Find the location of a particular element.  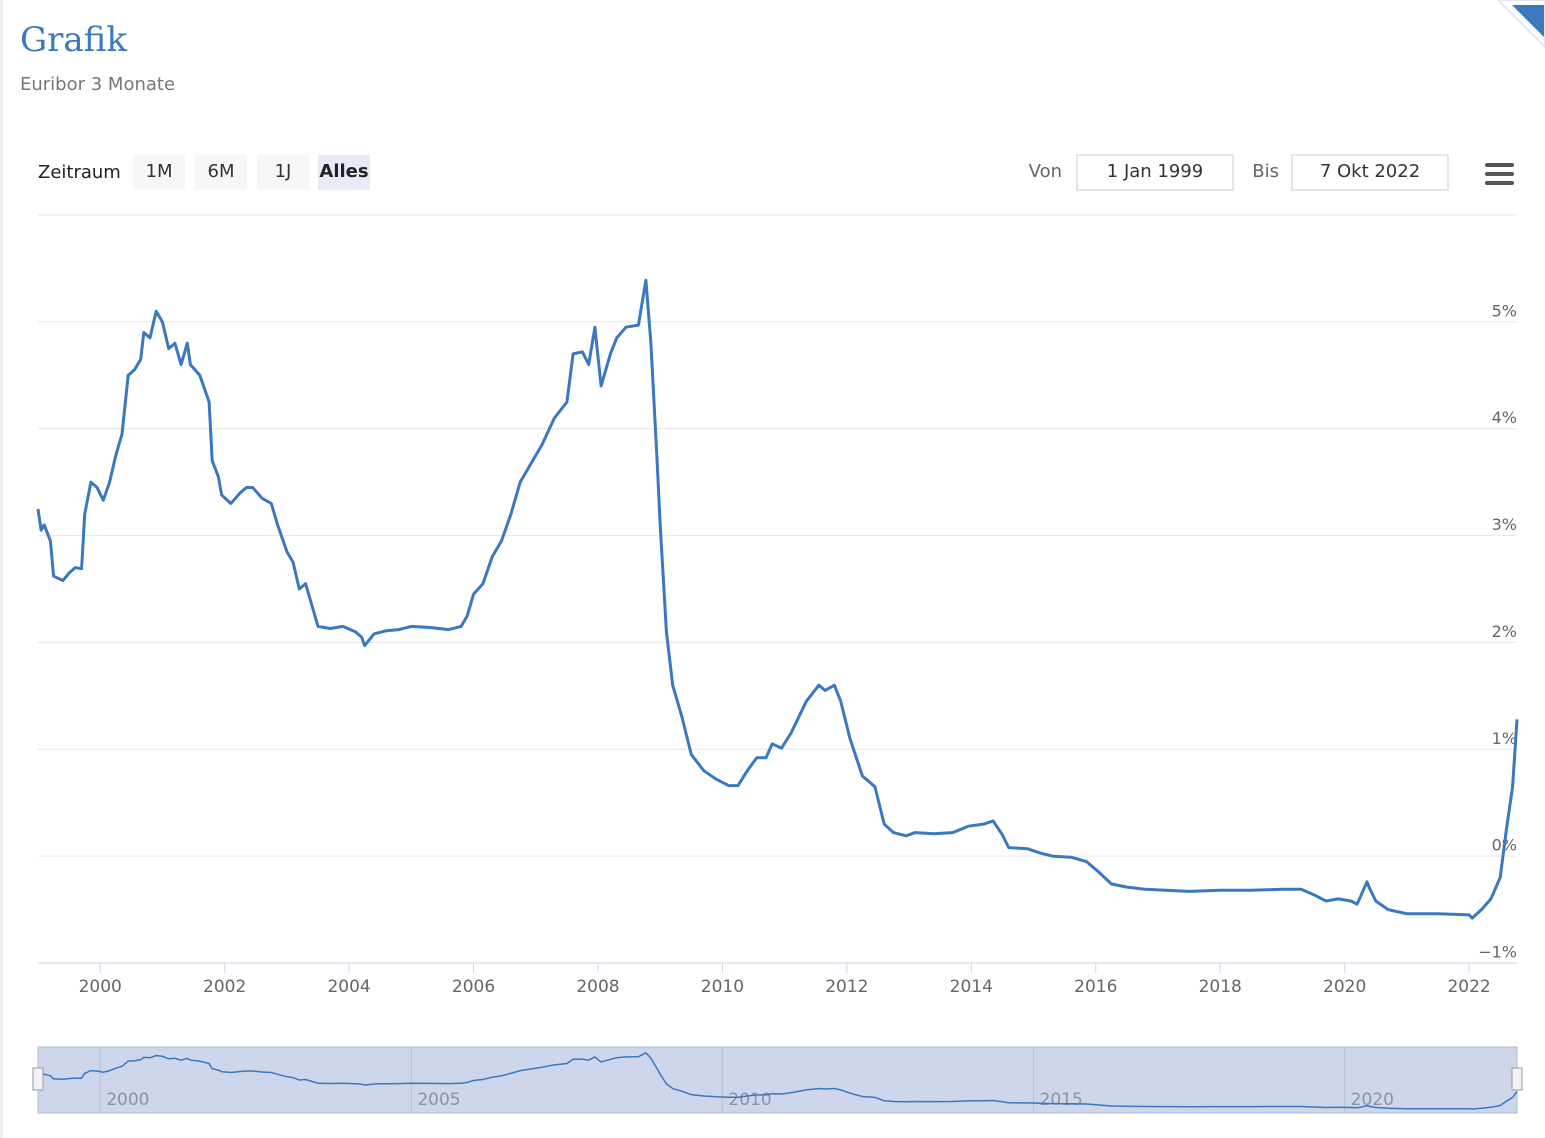

to-input is located at coordinates (1370, 172).